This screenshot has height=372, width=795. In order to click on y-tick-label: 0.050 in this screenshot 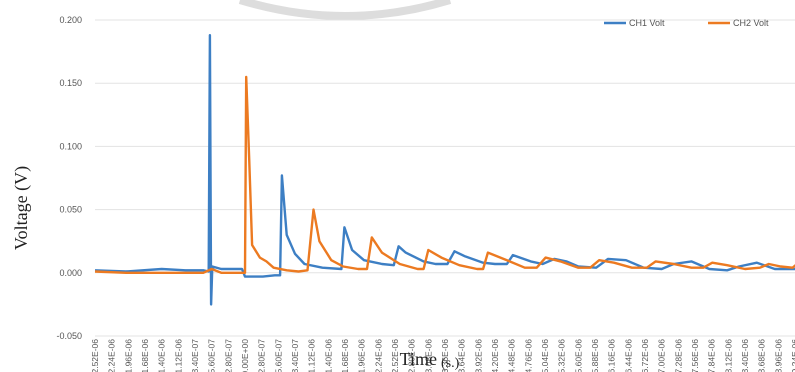, I will do `click(70, 210)`.